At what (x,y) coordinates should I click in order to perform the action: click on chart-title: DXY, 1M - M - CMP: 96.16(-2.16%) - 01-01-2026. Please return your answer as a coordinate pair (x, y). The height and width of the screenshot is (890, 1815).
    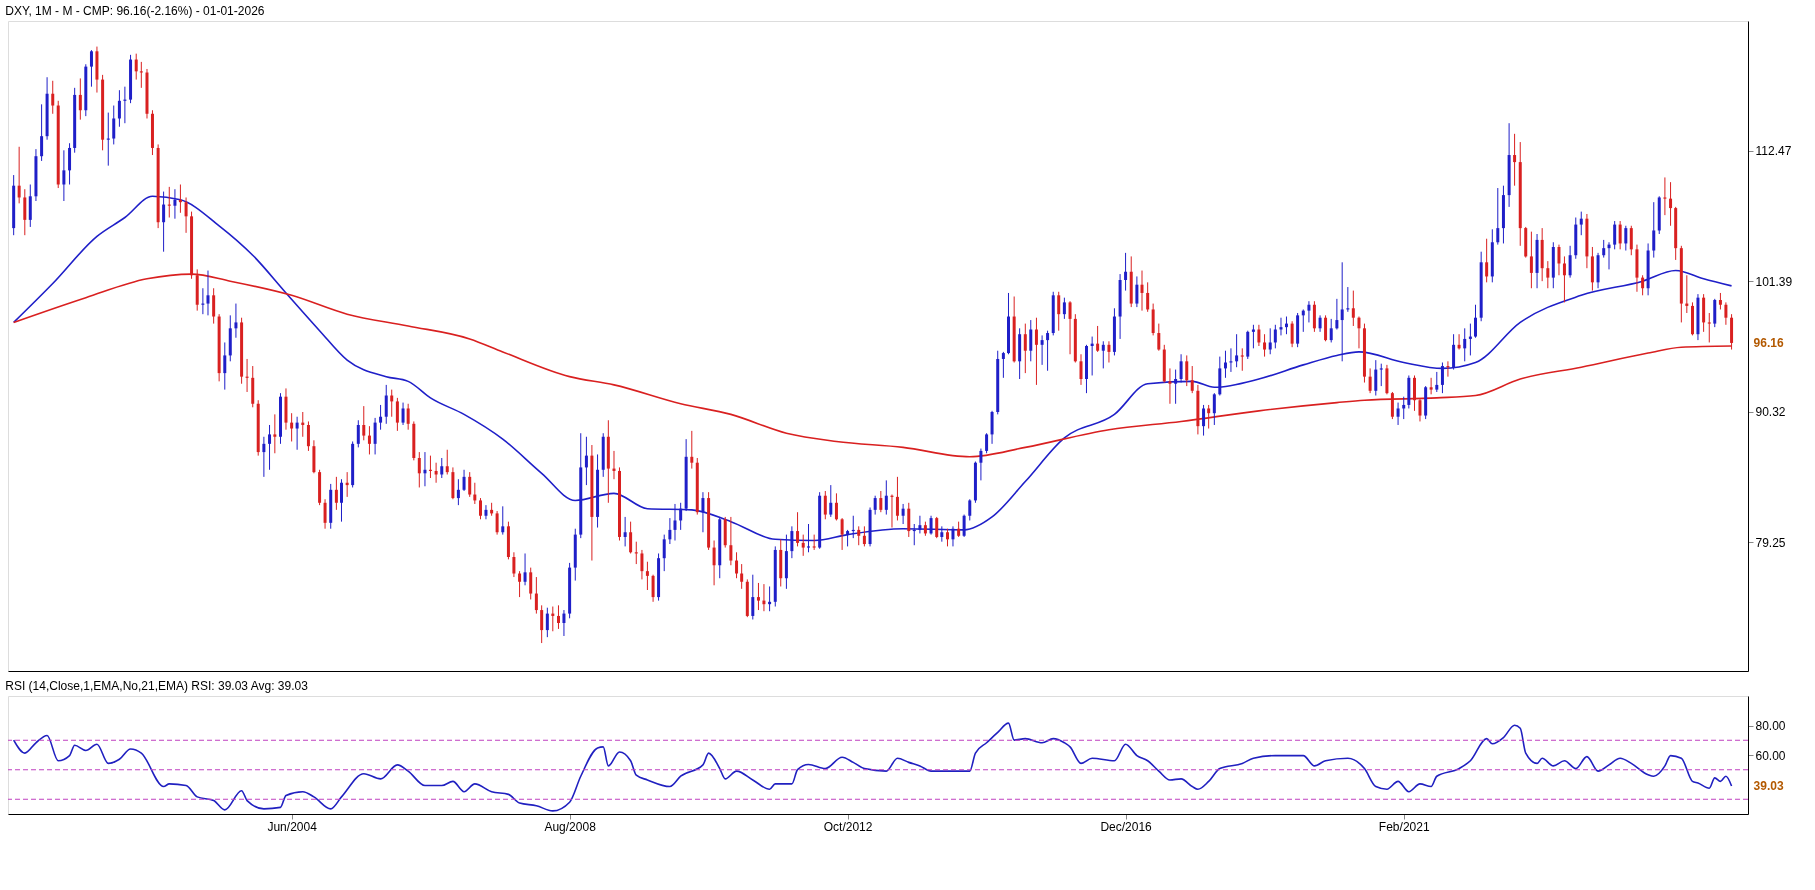
    Looking at the image, I should click on (135, 11).